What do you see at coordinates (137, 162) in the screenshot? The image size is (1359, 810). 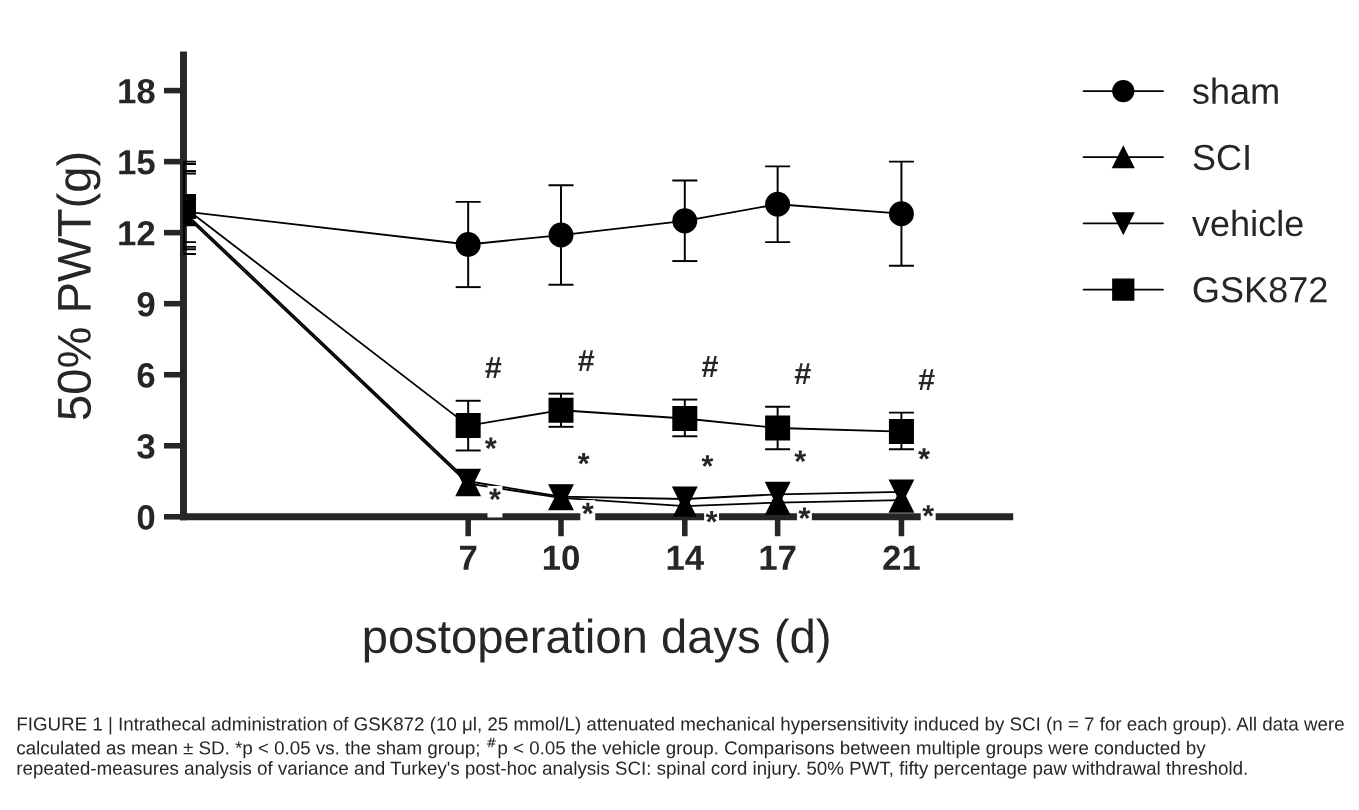 I see `y-tick-label: 15` at bounding box center [137, 162].